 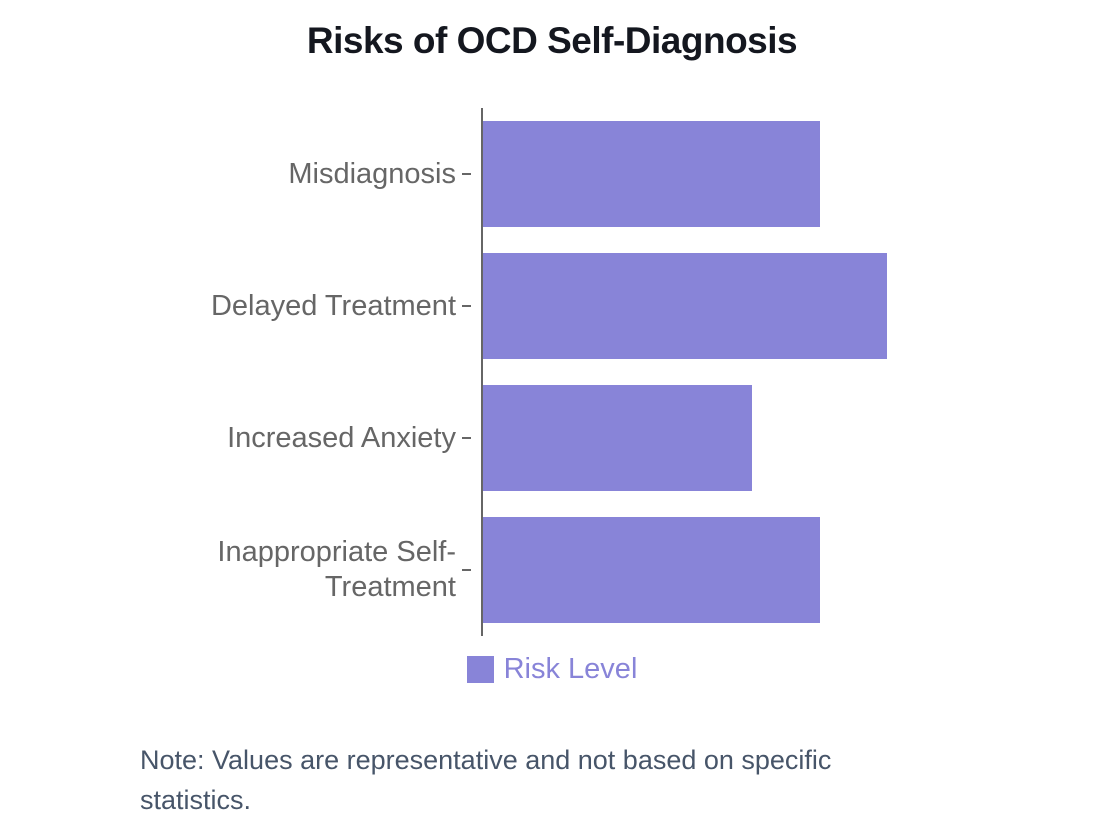 I want to click on legend-label: Risk Level, so click(x=570, y=669).